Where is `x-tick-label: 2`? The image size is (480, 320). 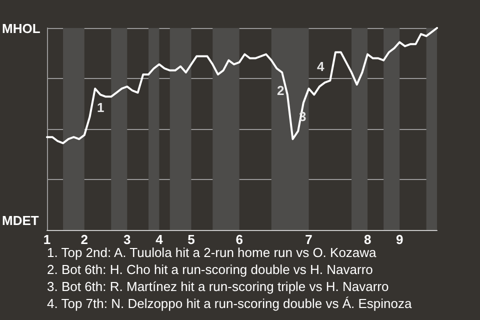 x-tick-label: 2 is located at coordinates (84, 239).